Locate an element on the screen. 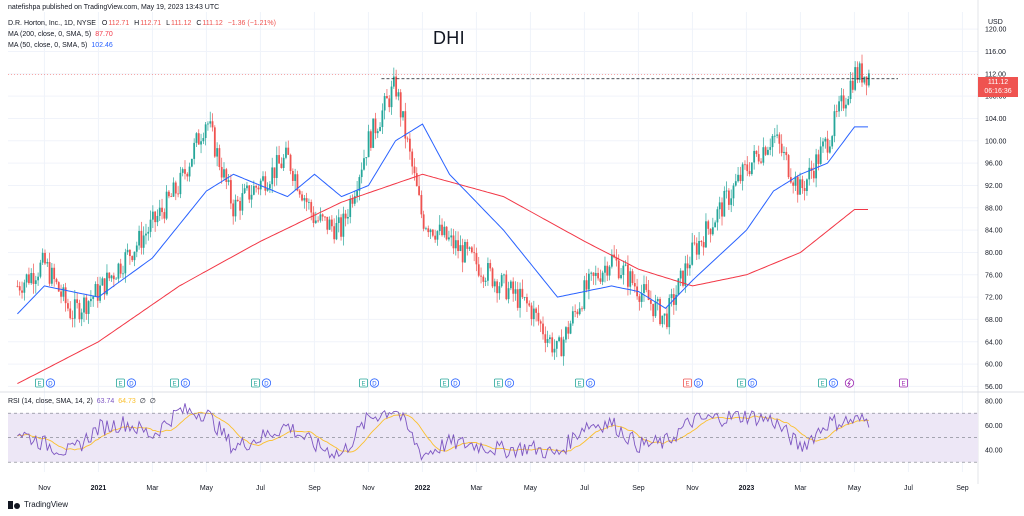  symbol-name: D.R. Horton, Inc., 1D, NYSE is located at coordinates (52, 23).